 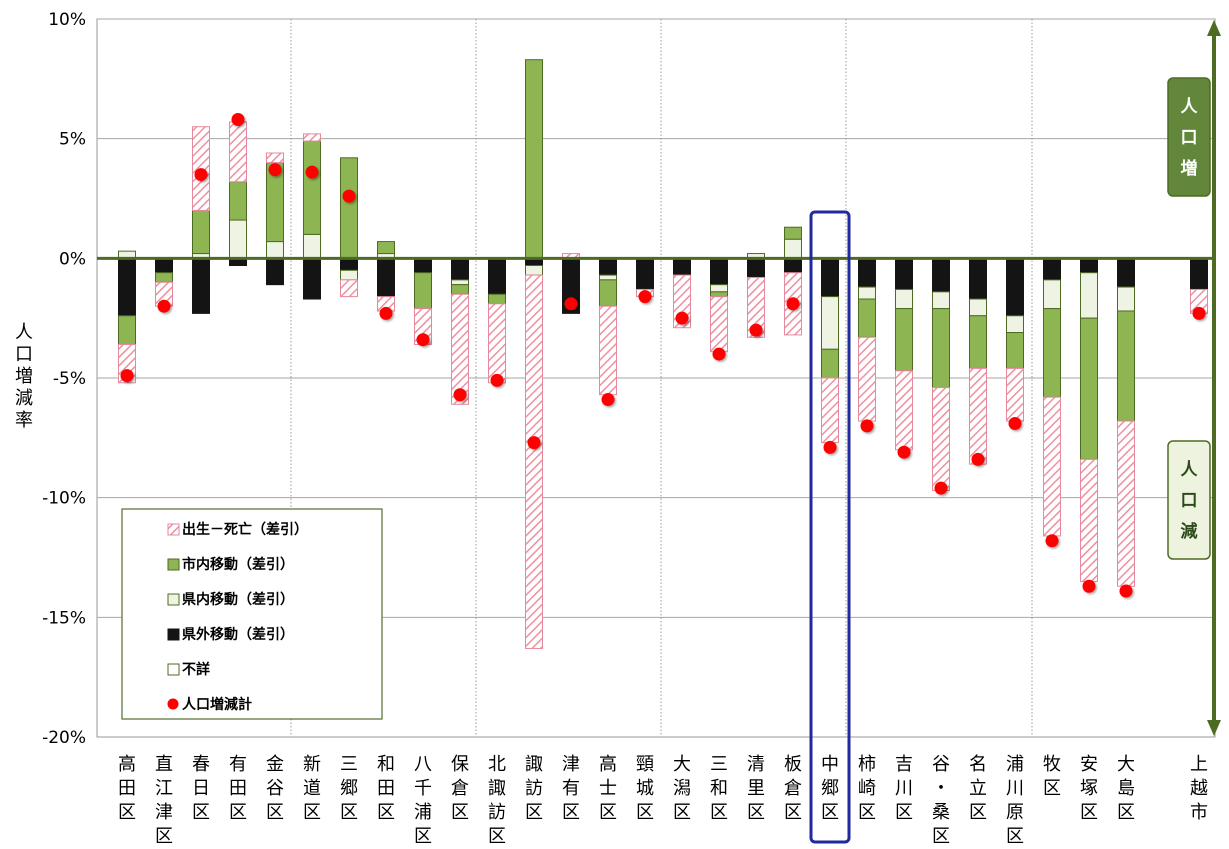 I want to click on annotation-increase-box, so click(x=1189, y=137).